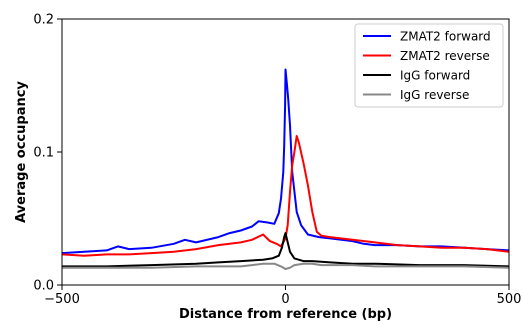 The height and width of the screenshot is (324, 522). I want to click on y-tick-label: 0.2, so click(43, 20).